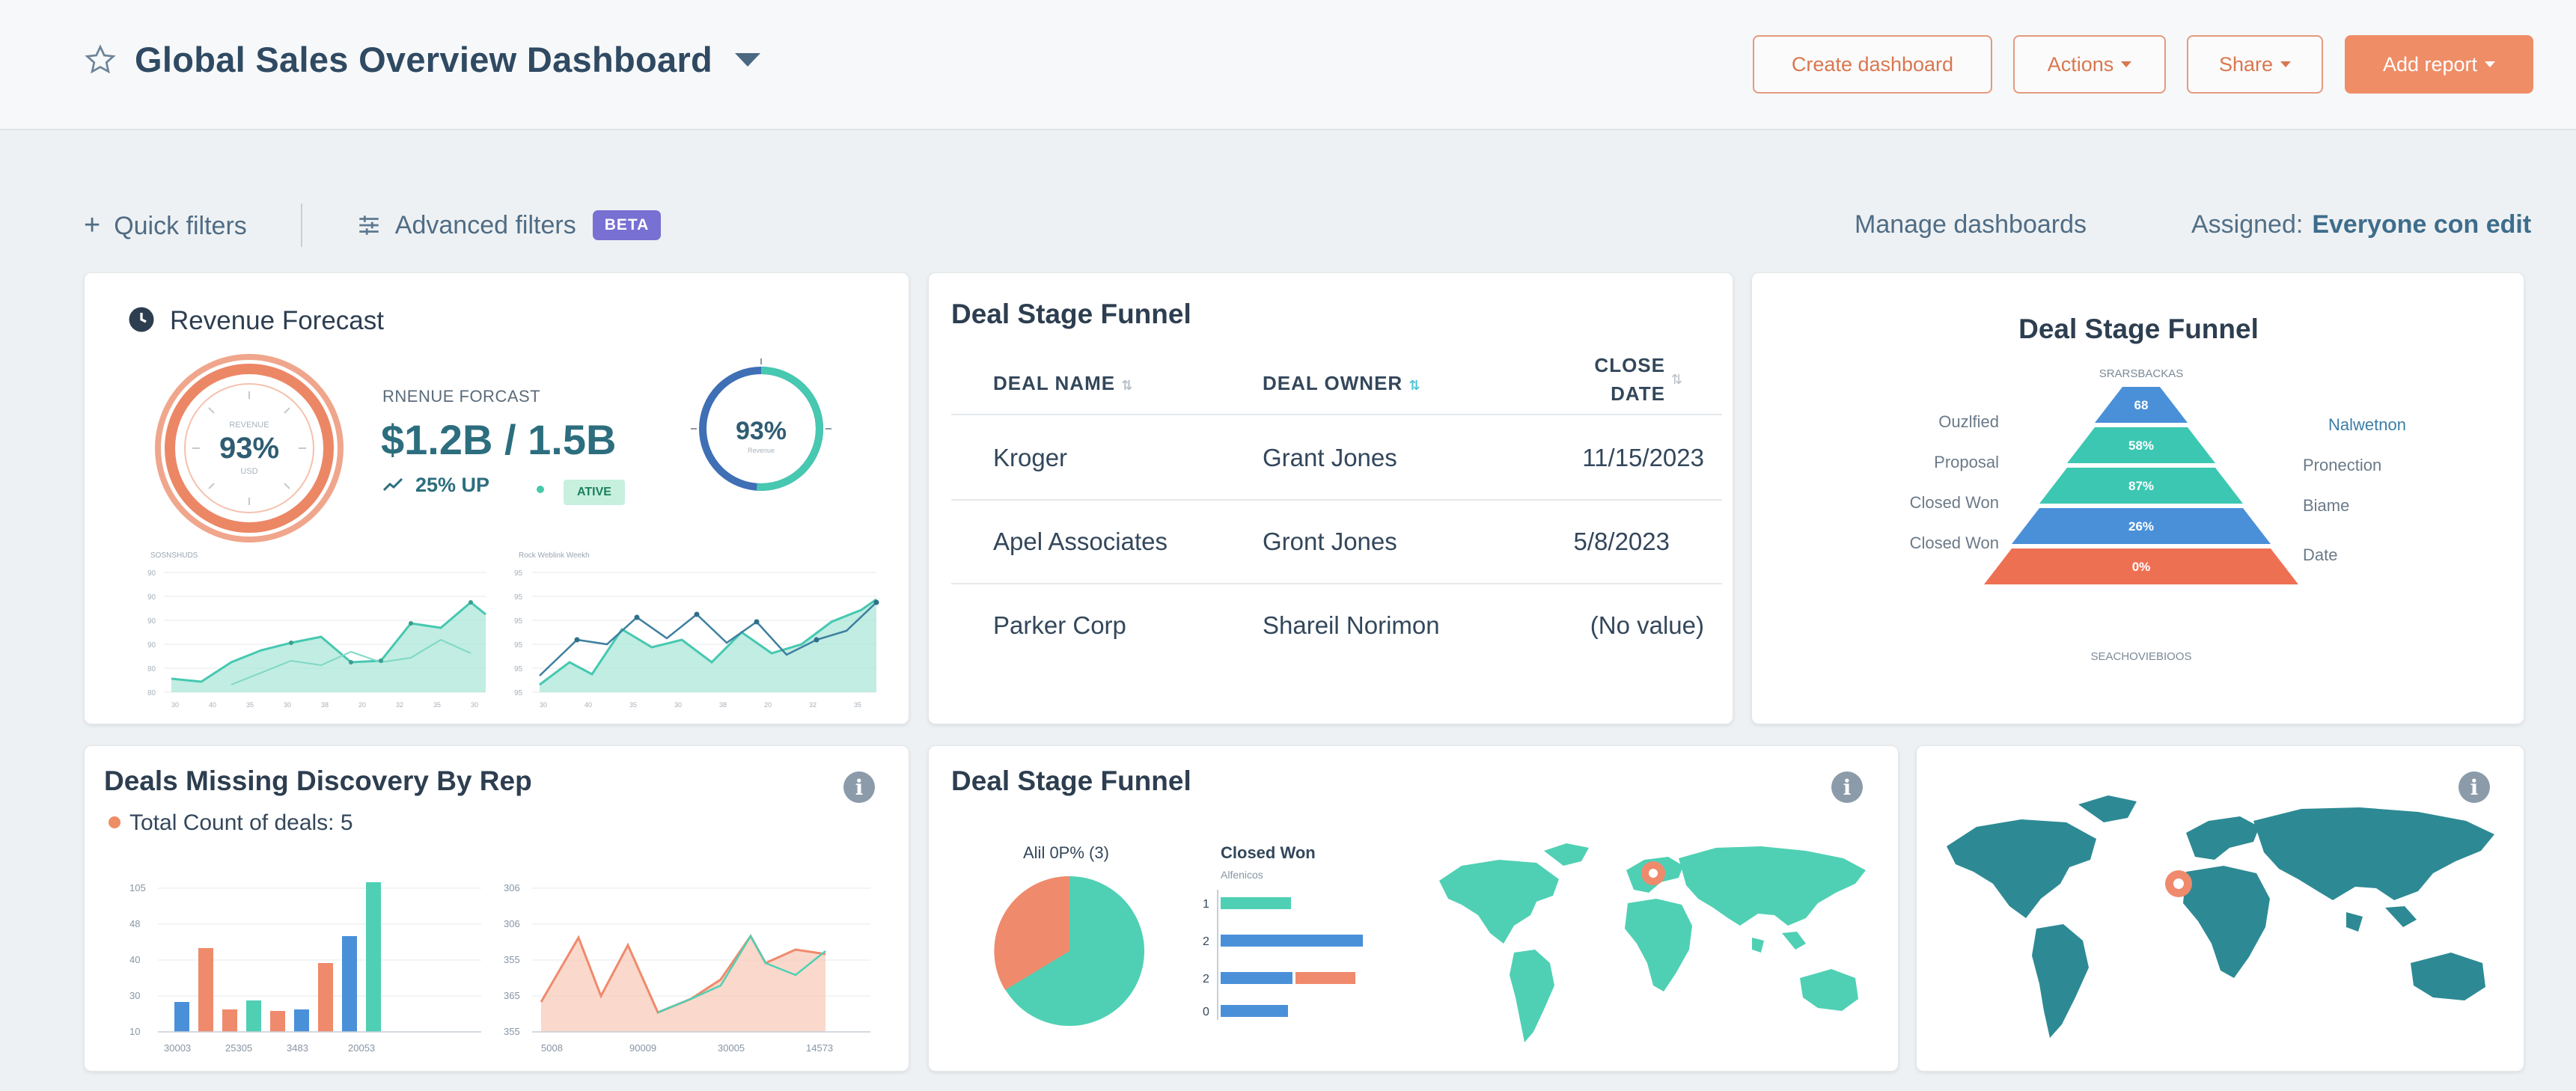 The image size is (2576, 1091). What do you see at coordinates (748, 60) in the screenshot?
I see `title-dropdown-icon` at bounding box center [748, 60].